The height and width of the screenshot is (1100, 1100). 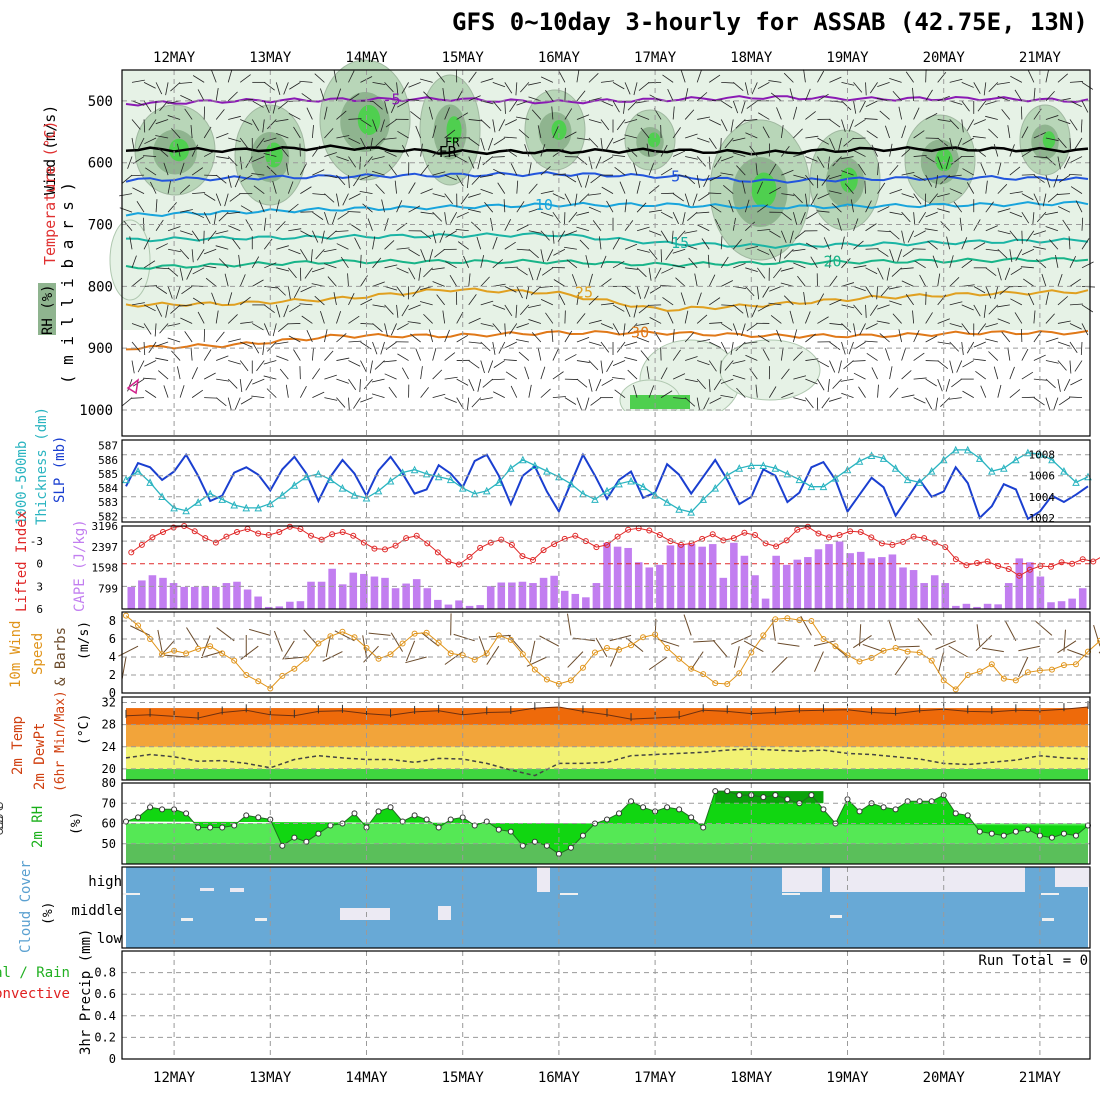 I want to click on temp-band, so click(x=607, y=757).